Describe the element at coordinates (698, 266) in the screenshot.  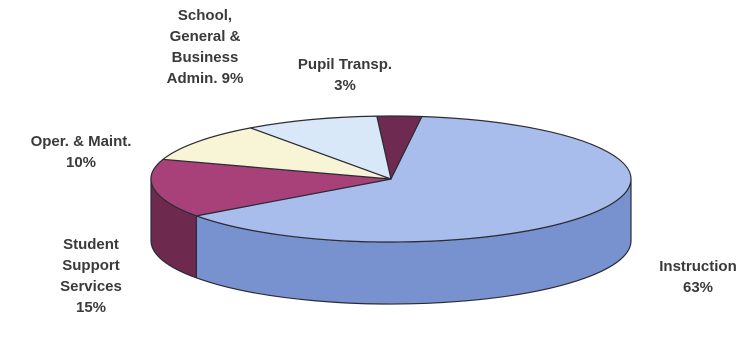
I see `label-instruction-name: Instruction` at that location.